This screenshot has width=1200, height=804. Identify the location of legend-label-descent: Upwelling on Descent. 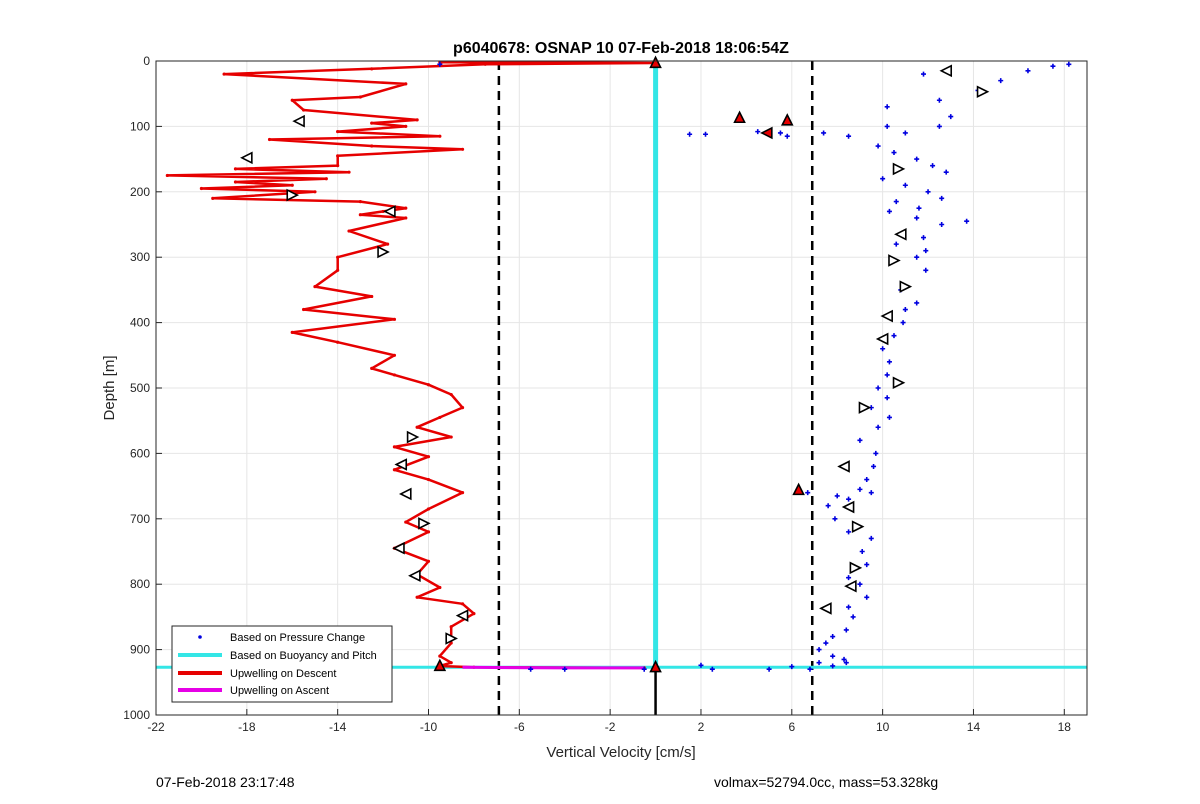
(283, 674).